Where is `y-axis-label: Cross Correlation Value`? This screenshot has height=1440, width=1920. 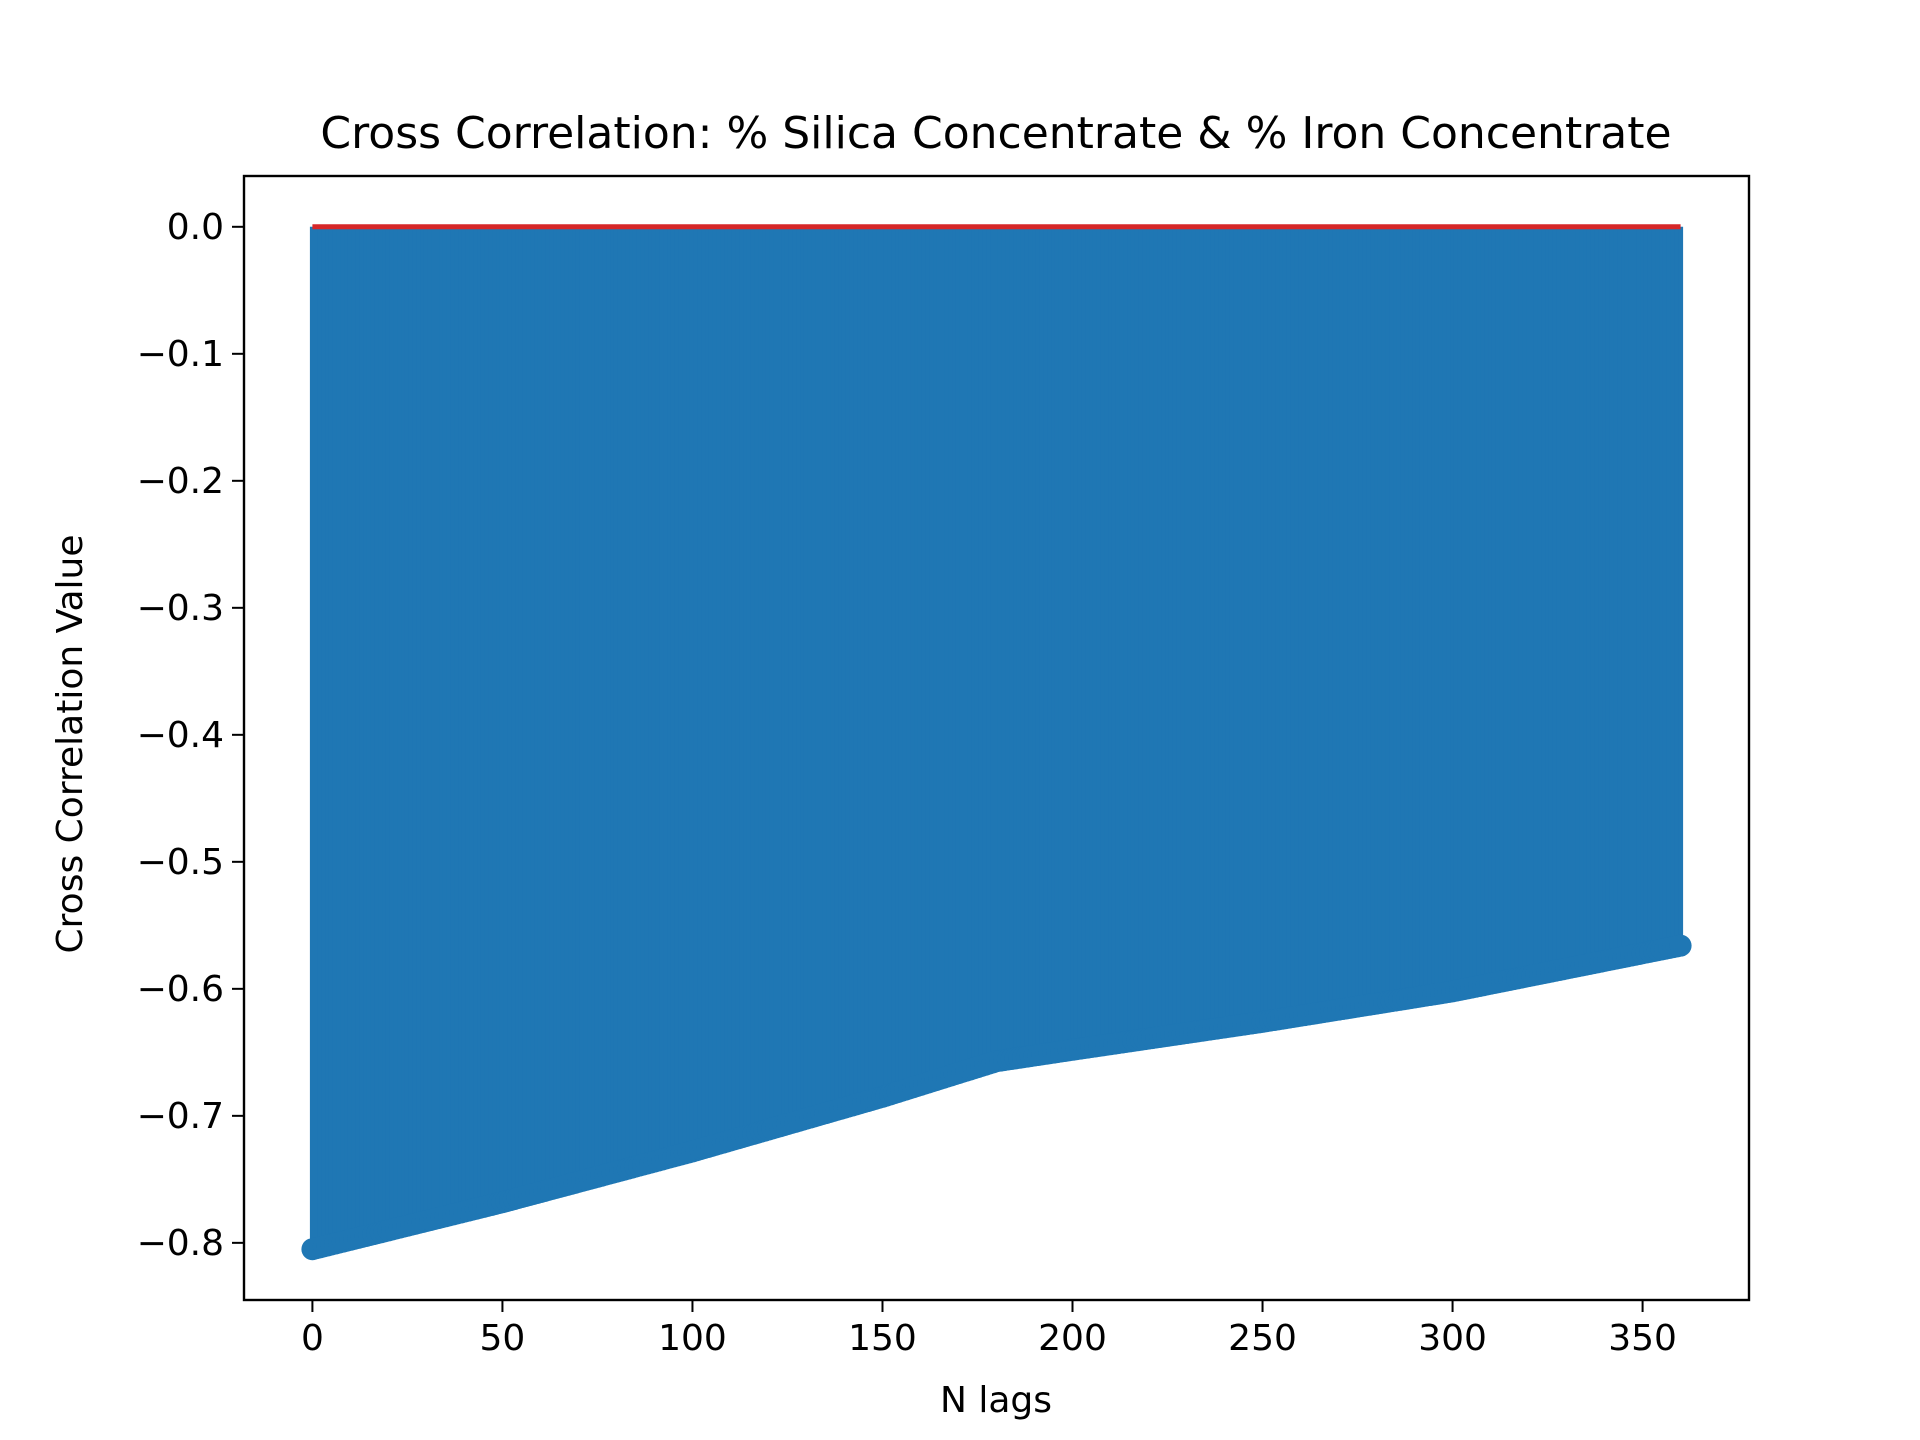 y-axis-label: Cross Correlation Value is located at coordinates (70, 744).